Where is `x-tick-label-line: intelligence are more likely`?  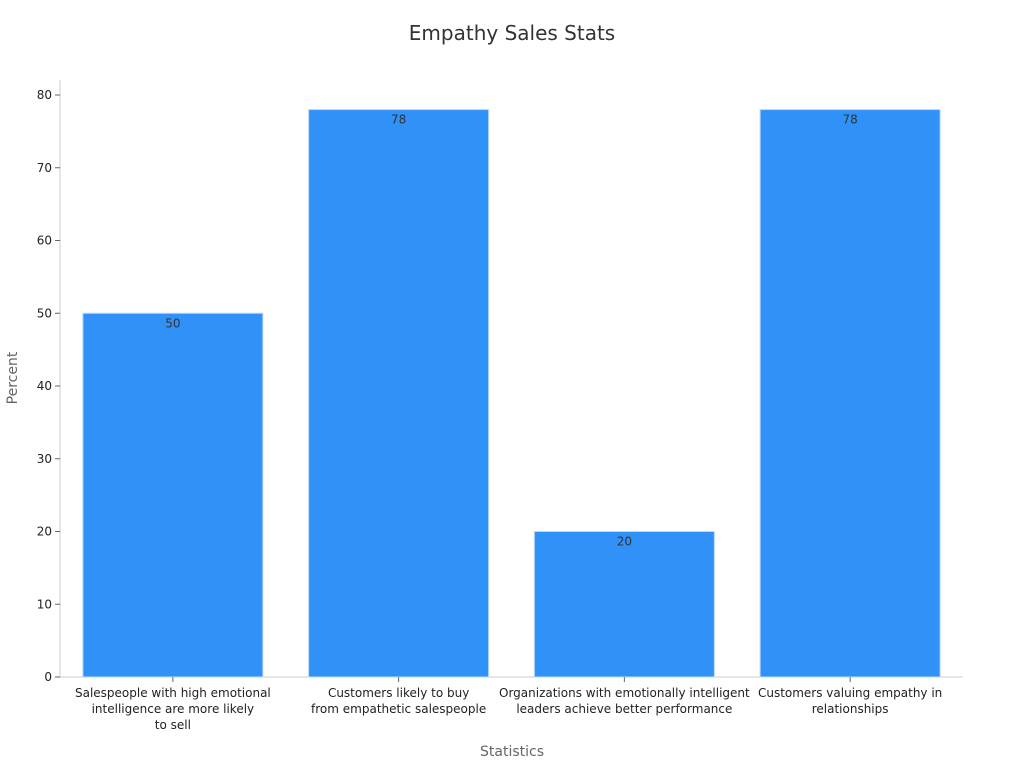
x-tick-label-line: intelligence are more likely is located at coordinates (173, 709).